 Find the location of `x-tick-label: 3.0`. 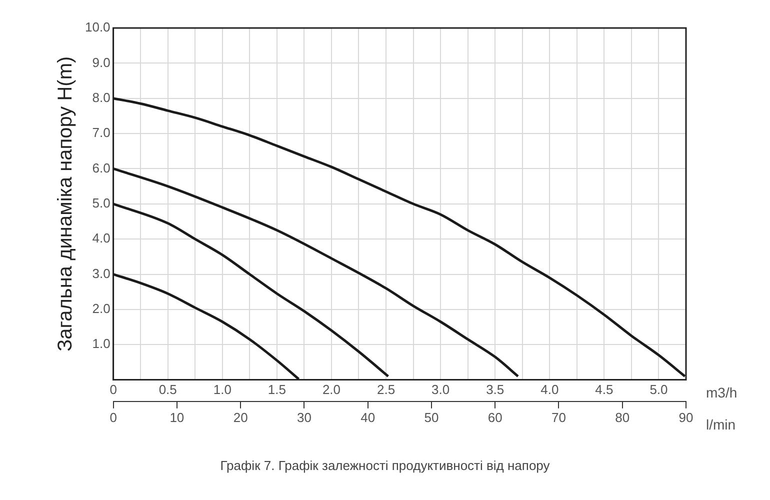

x-tick-label: 3.0 is located at coordinates (441, 390).